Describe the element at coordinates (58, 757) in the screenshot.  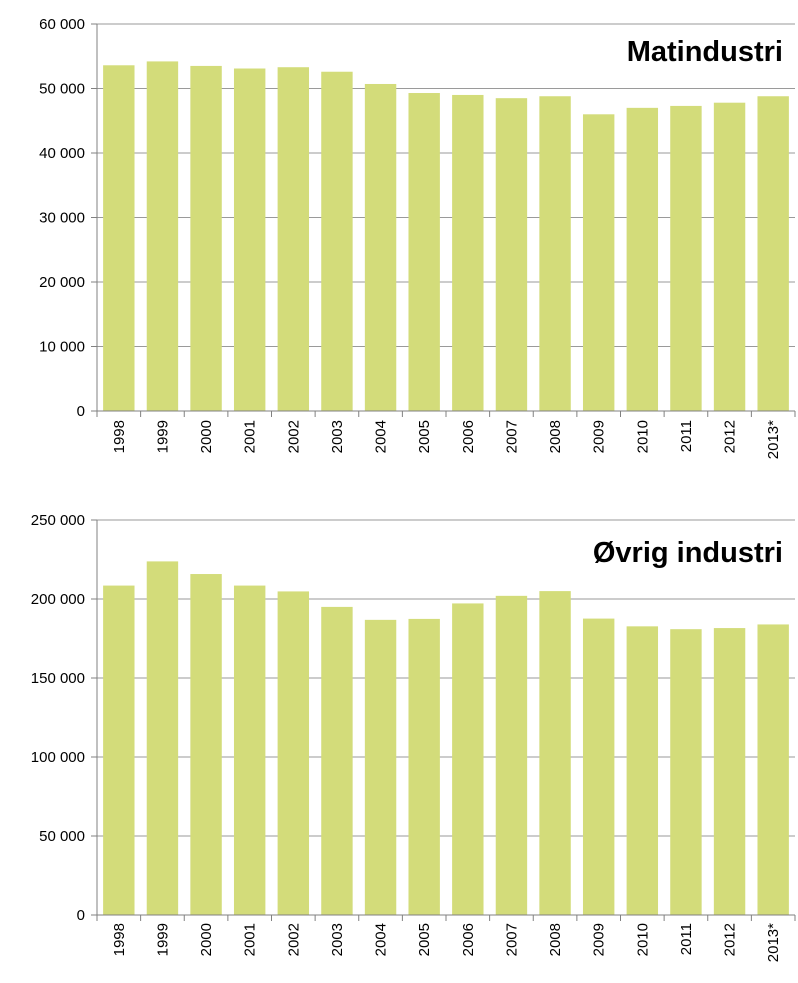
I see `y-tick-label: 100 000` at that location.